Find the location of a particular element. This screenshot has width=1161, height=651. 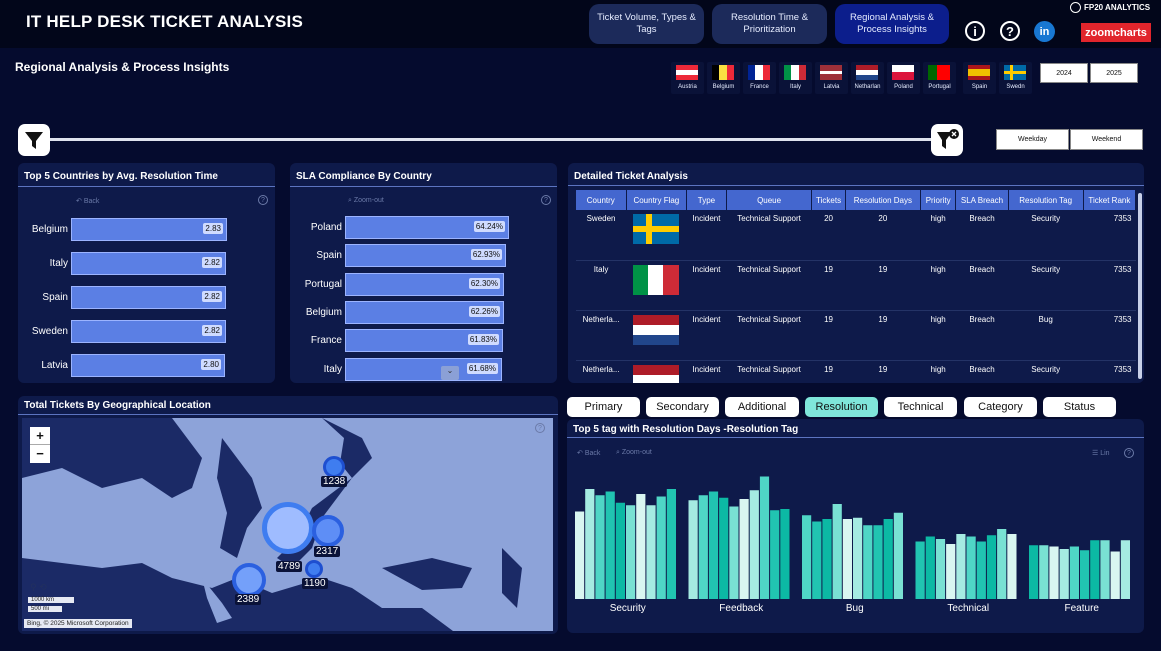

filter-icon is located at coordinates (34, 140).